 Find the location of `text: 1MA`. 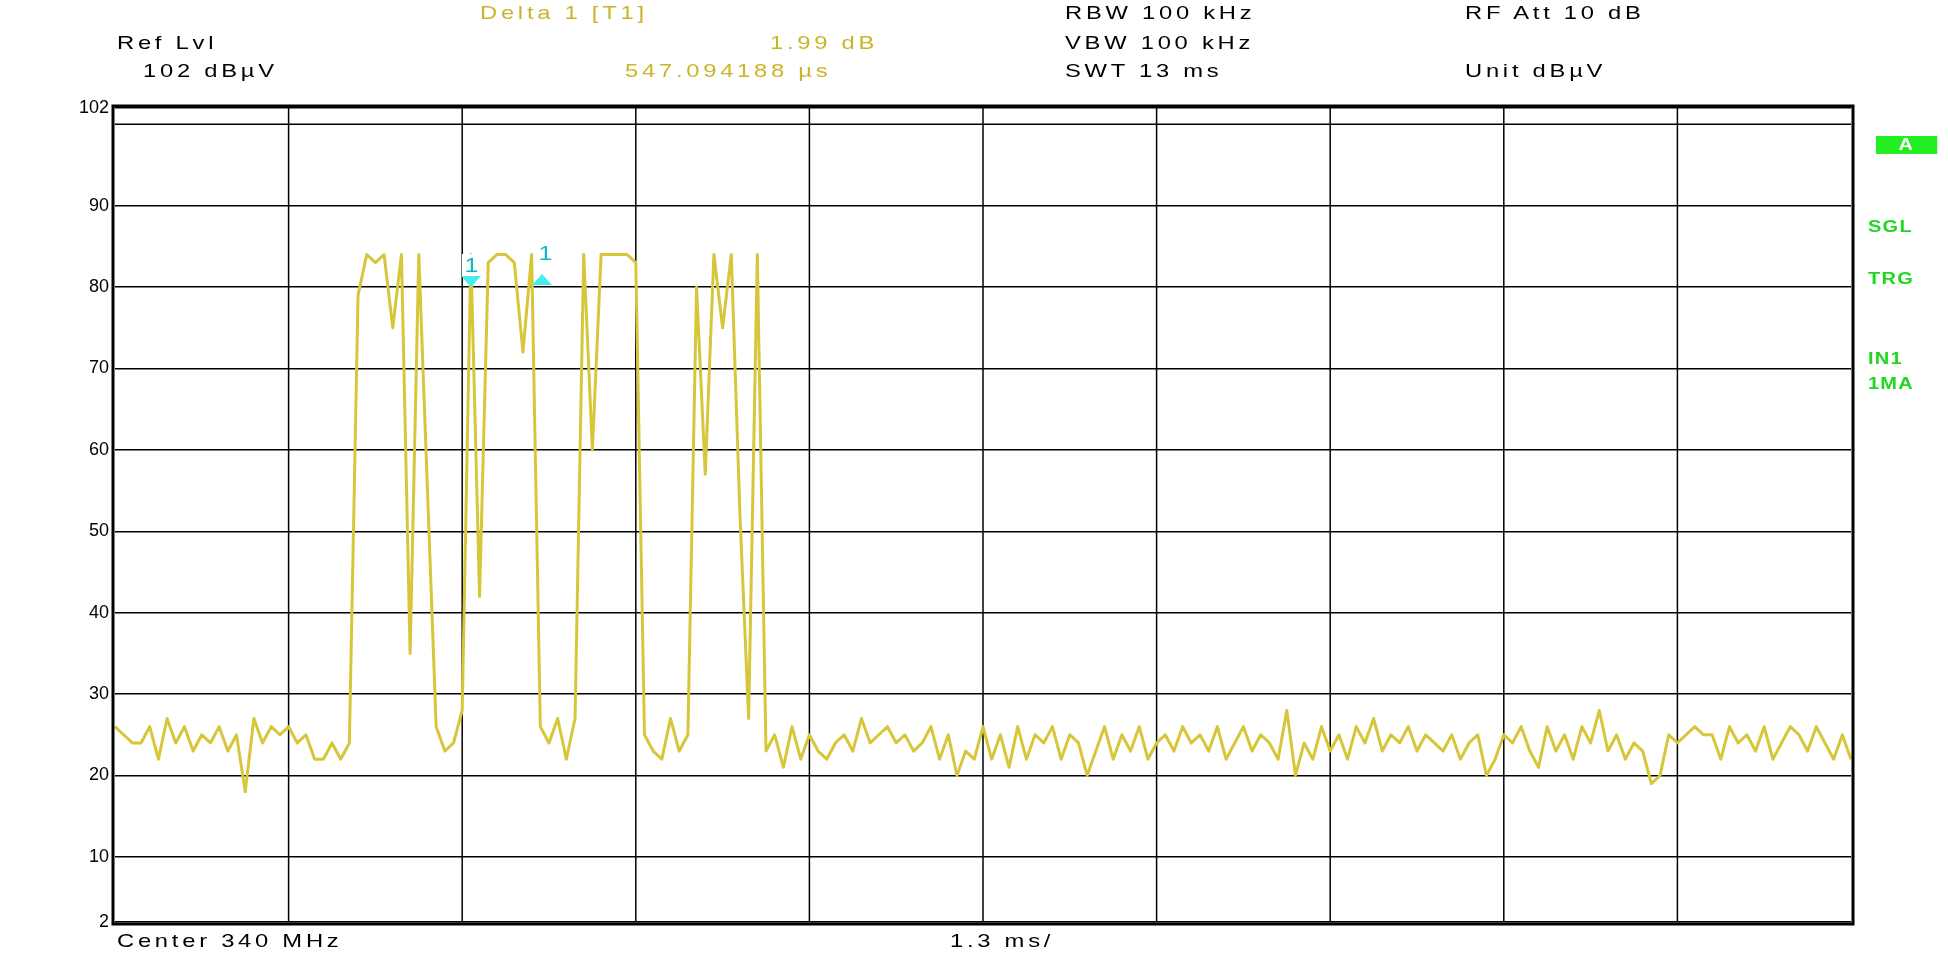

text: 1MA is located at coordinates (1891, 384).